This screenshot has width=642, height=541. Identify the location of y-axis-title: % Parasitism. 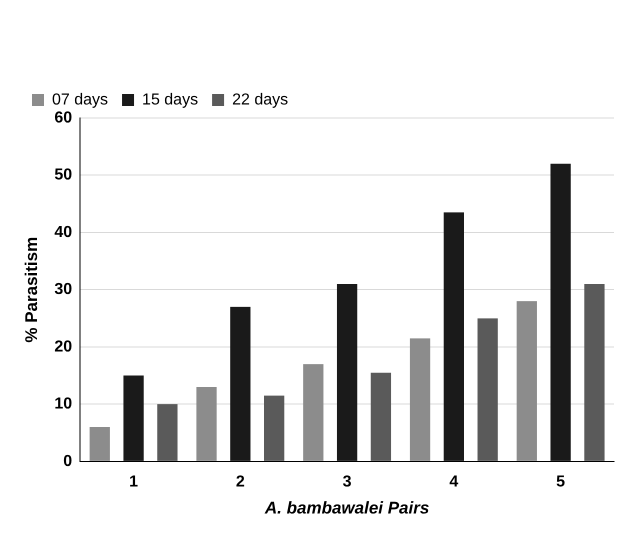
(31, 289).